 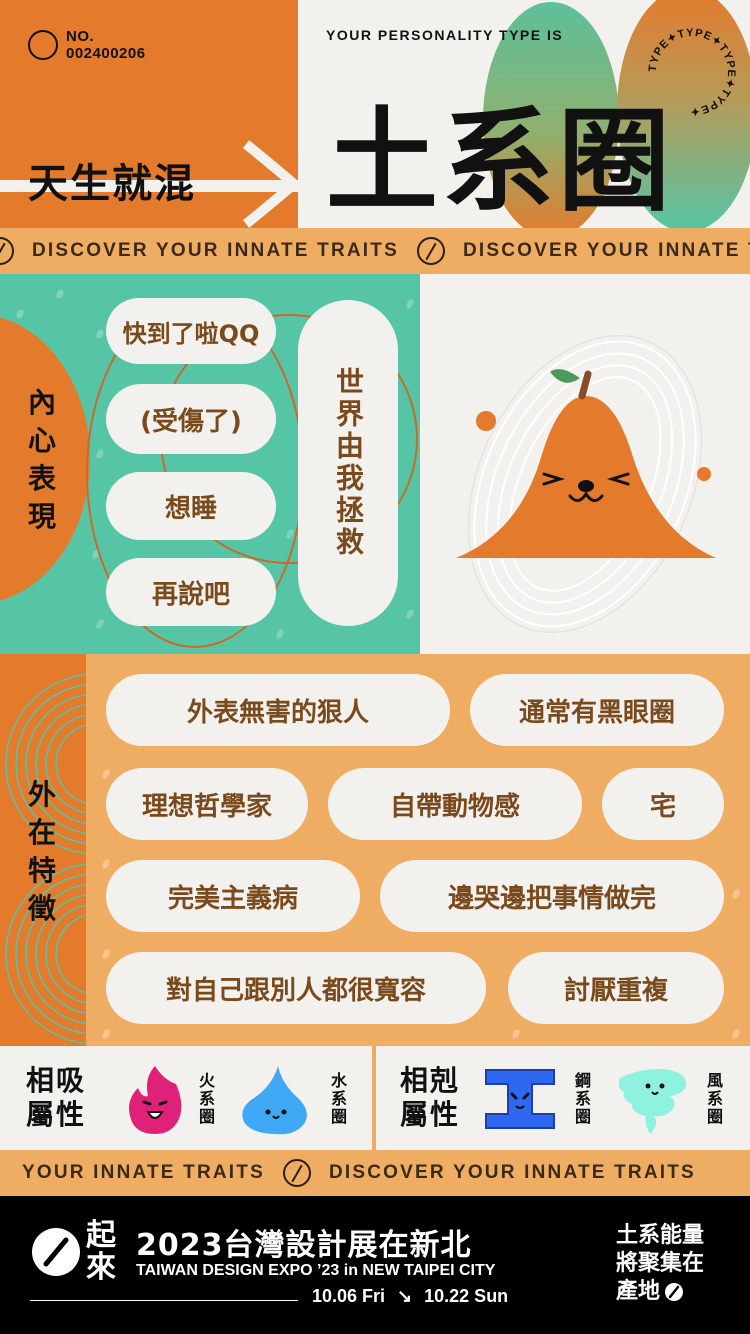 I want to click on footer-message-line: 土系能量, so click(x=660, y=1235).